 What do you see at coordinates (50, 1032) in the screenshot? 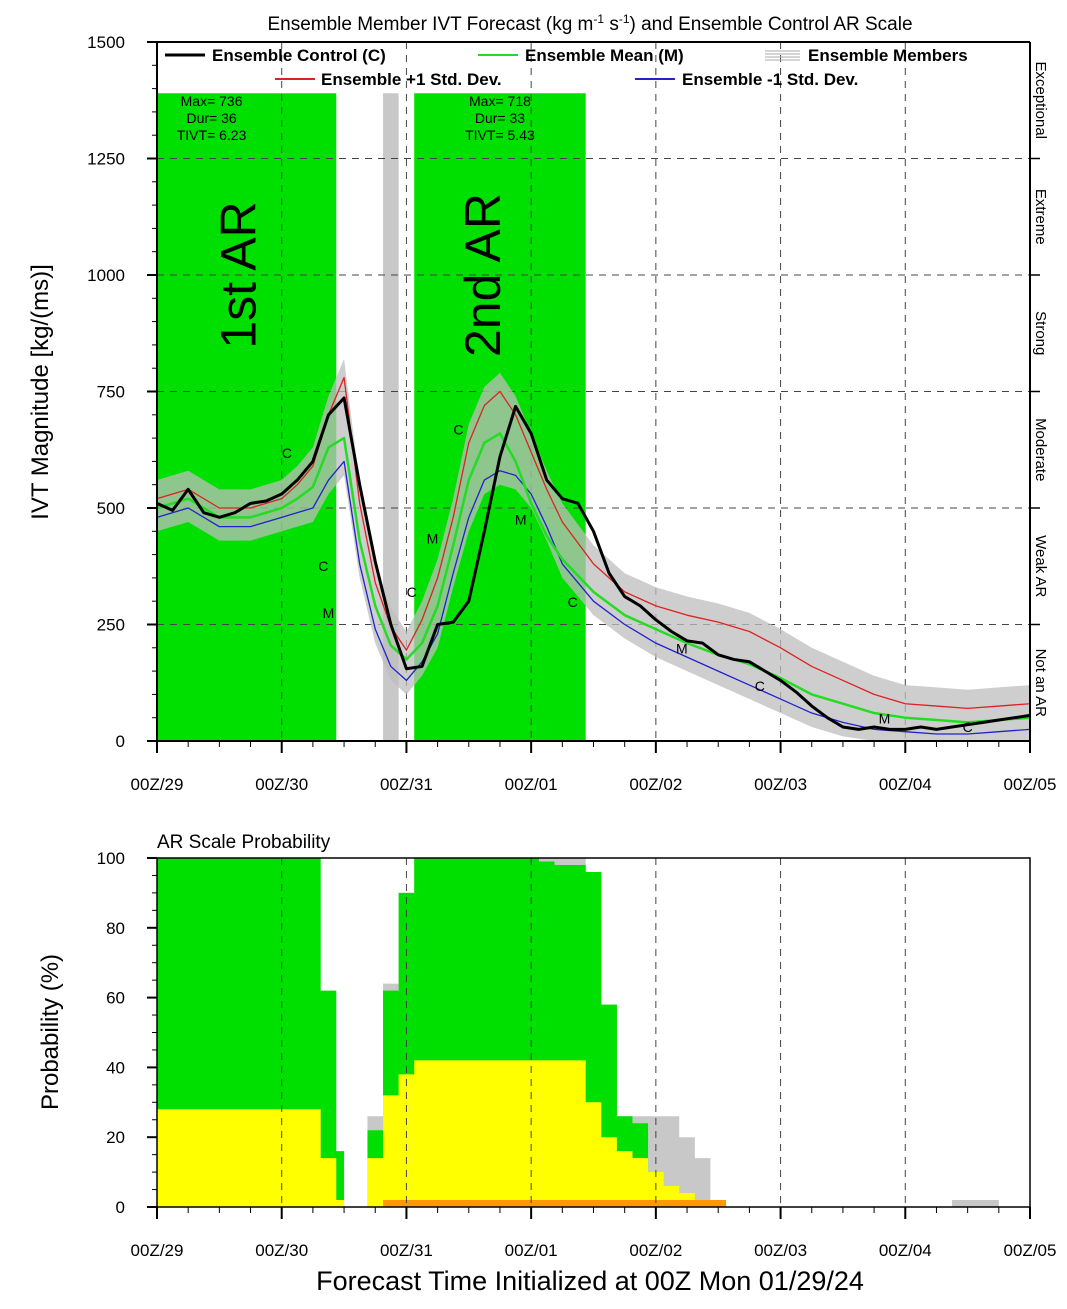
I see `bottom-y-axis-label: Probability (%)` at bounding box center [50, 1032].